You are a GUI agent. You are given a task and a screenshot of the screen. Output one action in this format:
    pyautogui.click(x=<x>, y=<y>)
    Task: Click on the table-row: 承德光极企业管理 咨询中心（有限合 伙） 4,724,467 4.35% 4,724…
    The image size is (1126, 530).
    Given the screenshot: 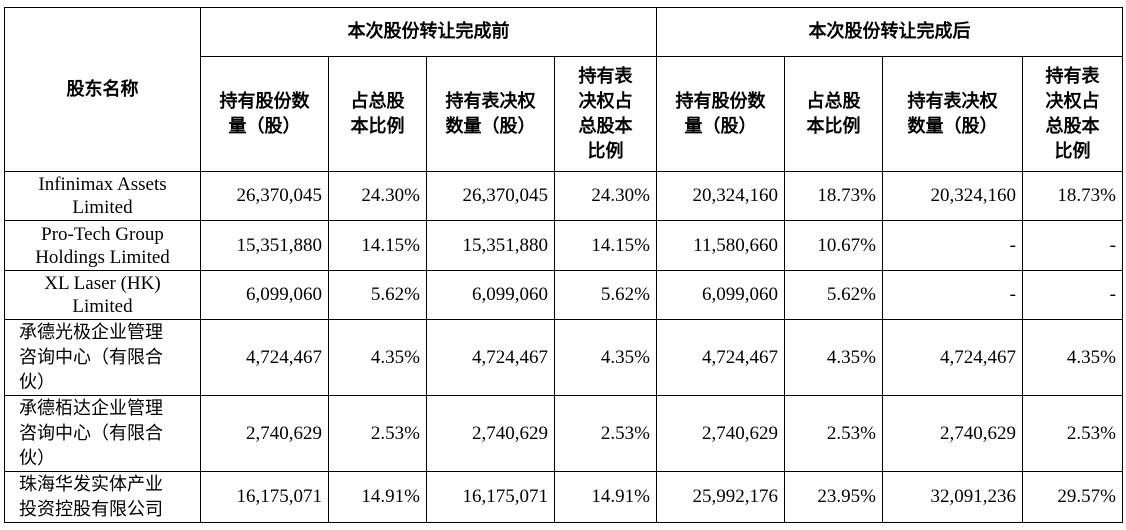 What is the action you would take?
    pyautogui.click(x=563, y=357)
    